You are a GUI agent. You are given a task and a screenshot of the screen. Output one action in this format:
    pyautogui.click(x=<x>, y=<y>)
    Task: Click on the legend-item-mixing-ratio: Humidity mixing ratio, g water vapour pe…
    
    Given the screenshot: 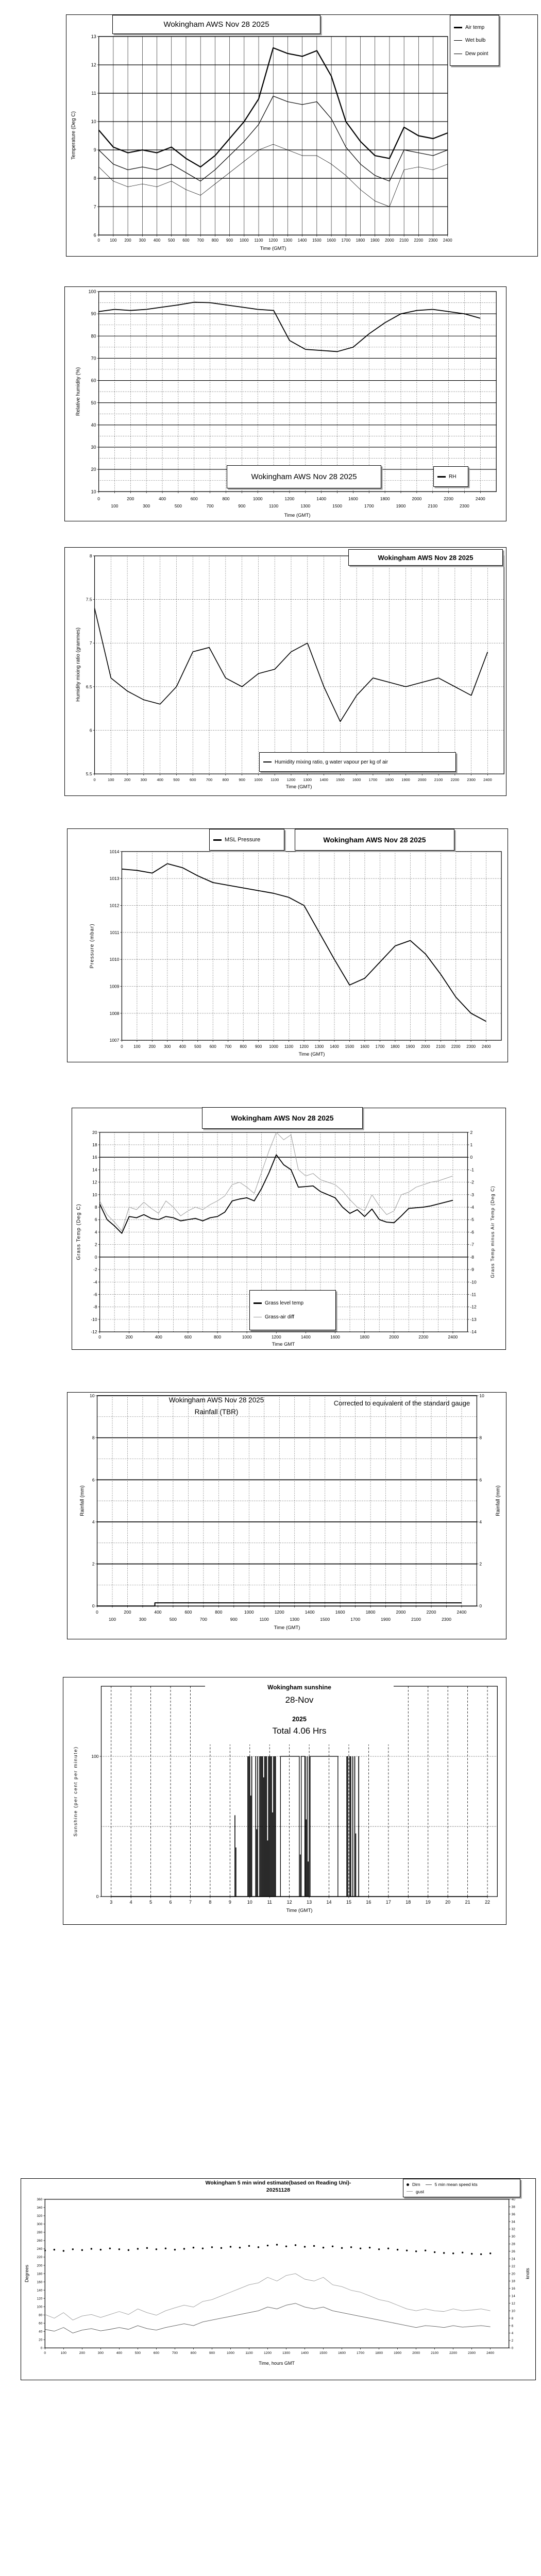 What is the action you would take?
    pyautogui.click(x=358, y=762)
    